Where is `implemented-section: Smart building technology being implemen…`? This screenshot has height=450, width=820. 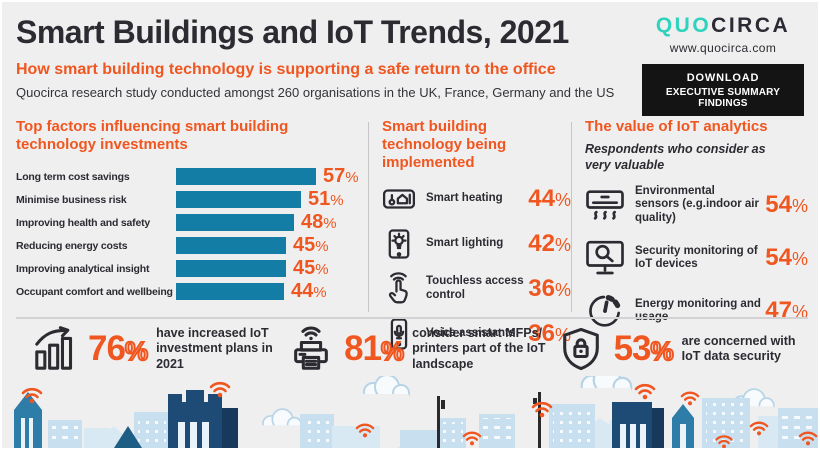
implemented-section: Smart building technology being implemen… is located at coordinates (470, 234).